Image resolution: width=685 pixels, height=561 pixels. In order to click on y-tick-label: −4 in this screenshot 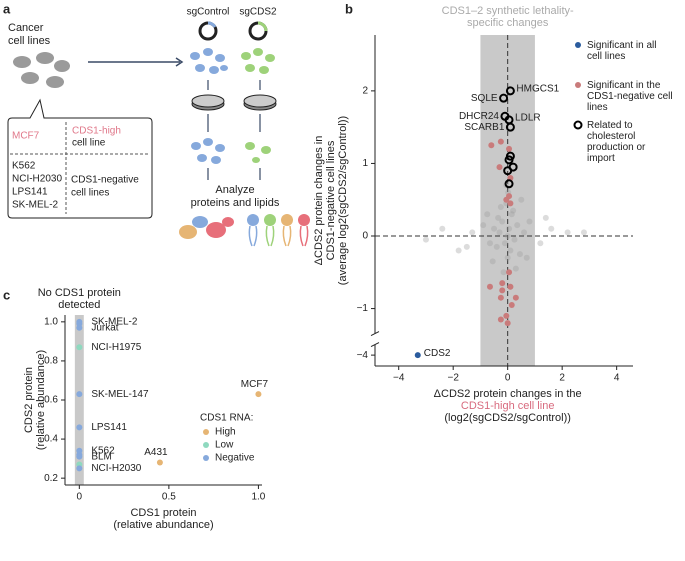, I will do `click(363, 355)`.